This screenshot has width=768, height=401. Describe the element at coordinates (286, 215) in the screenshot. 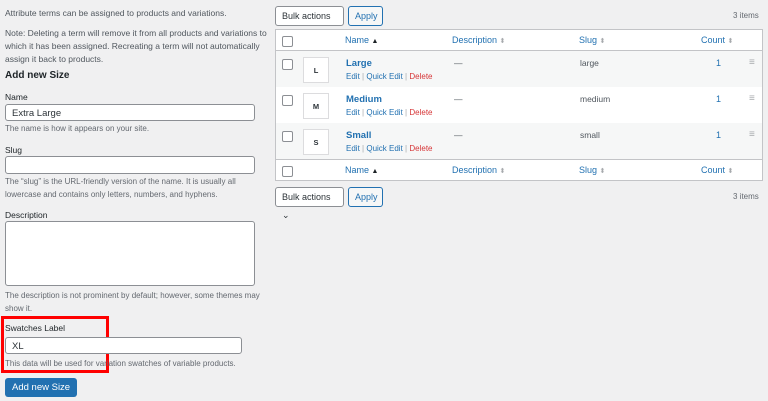

I see `chevron-down-icon: ⌄` at that location.